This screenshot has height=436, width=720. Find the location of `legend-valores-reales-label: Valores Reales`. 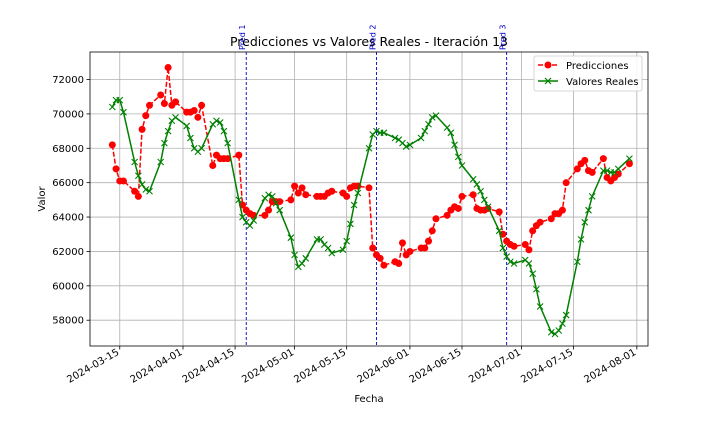

legend-valores-reales-label: Valores Reales is located at coordinates (602, 82).